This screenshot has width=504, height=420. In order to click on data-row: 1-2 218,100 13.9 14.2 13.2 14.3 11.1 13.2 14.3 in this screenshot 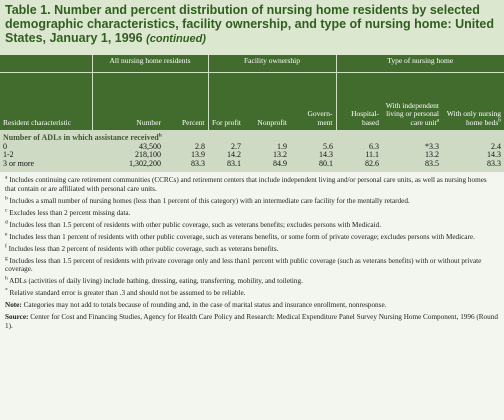, I will do `click(252, 155)`.